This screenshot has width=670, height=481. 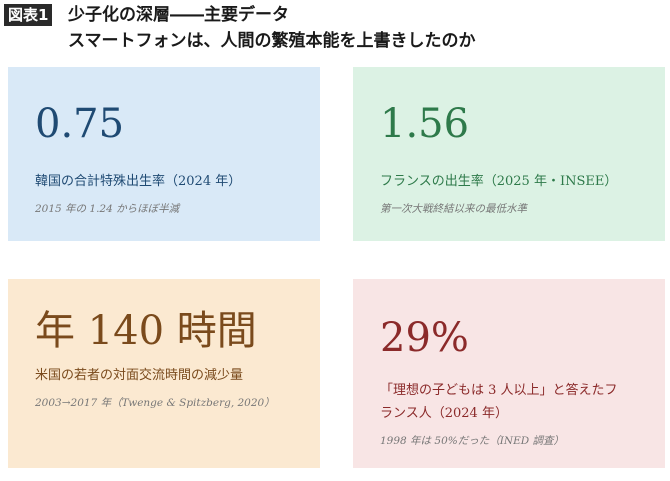 What do you see at coordinates (424, 338) in the screenshot?
I see `stat-value: 29%` at bounding box center [424, 338].